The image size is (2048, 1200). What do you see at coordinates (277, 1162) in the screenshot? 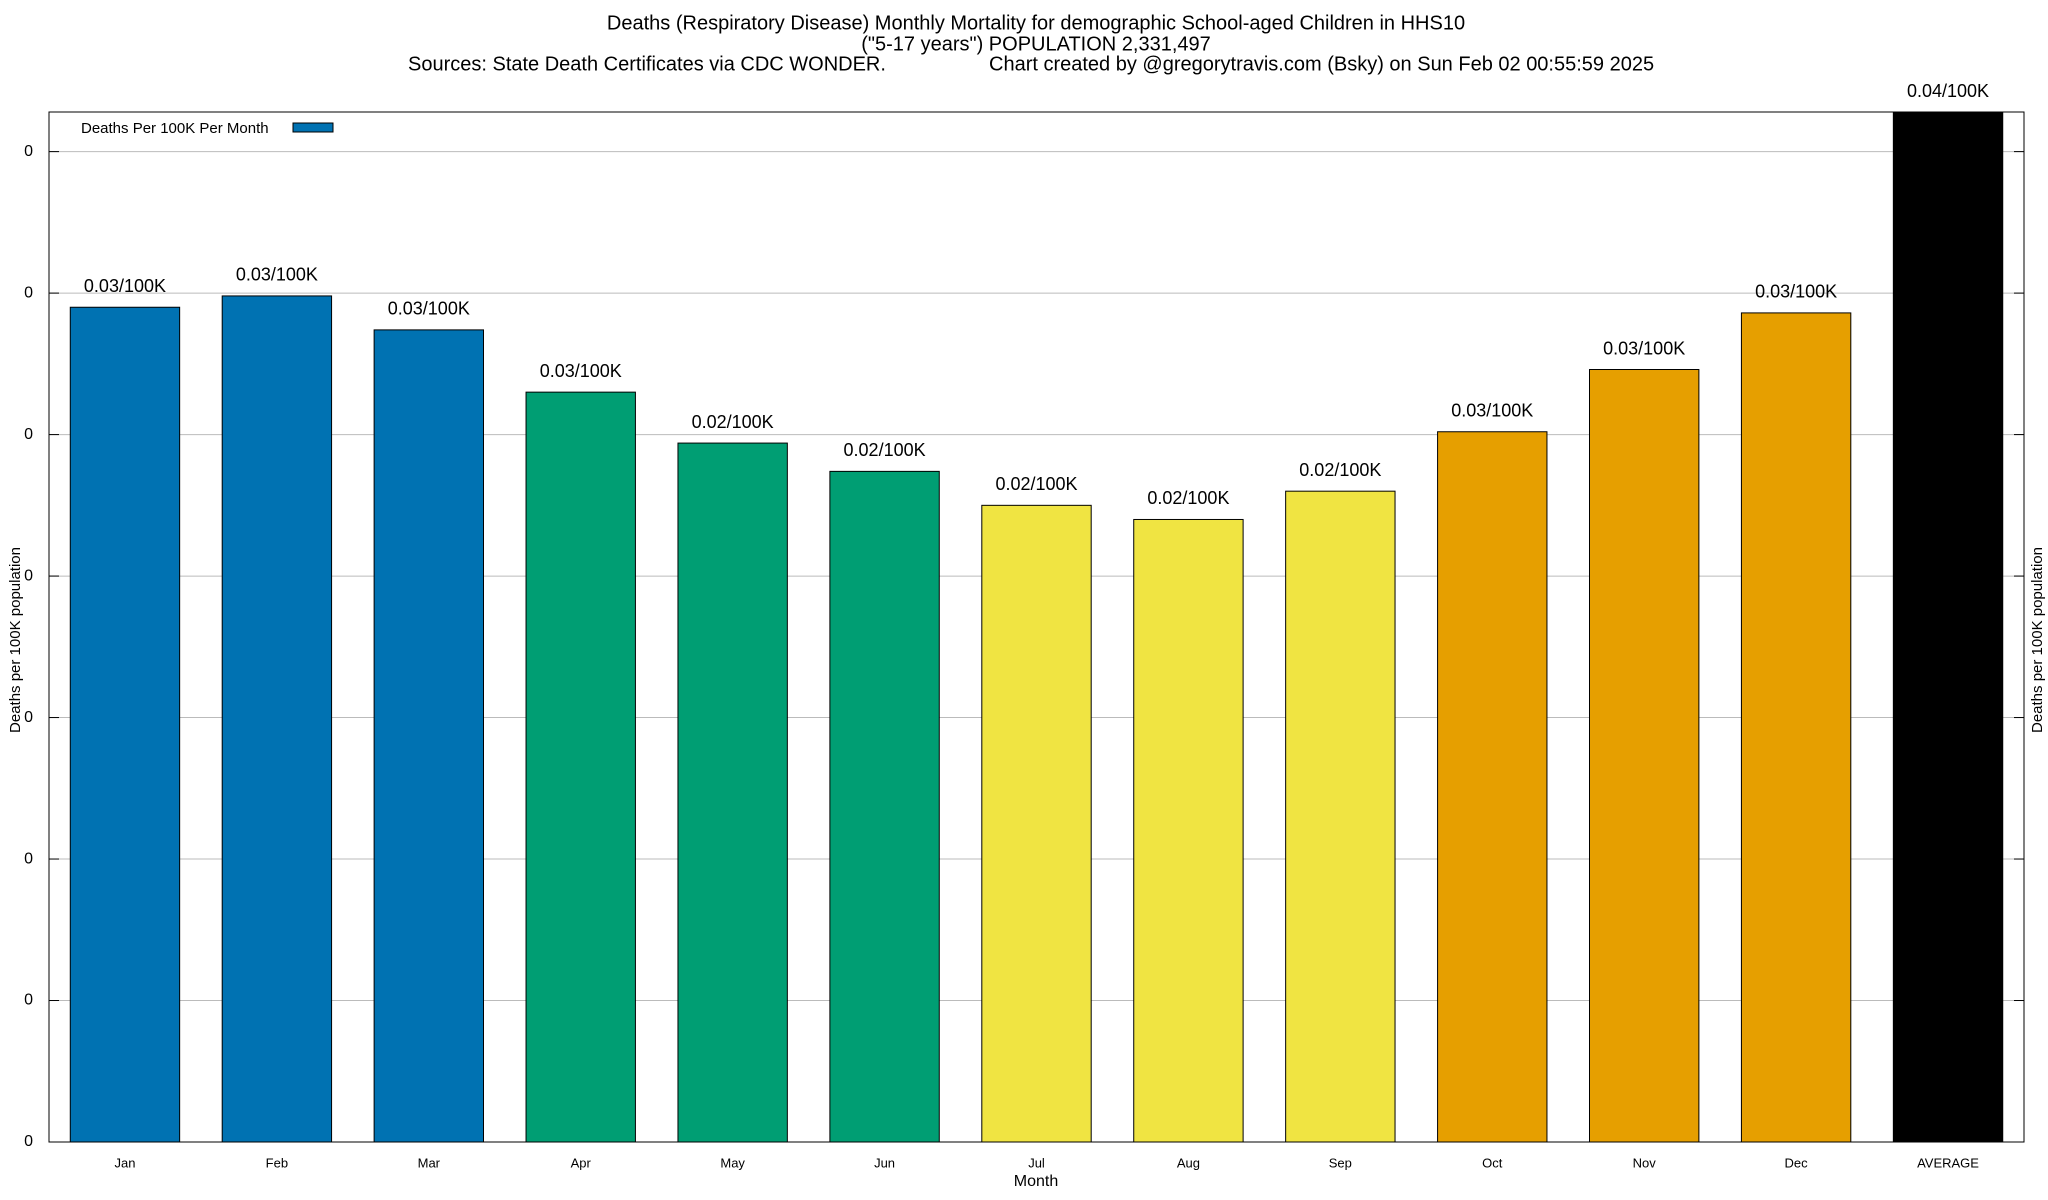
I see `x-tick-label: Feb` at bounding box center [277, 1162].